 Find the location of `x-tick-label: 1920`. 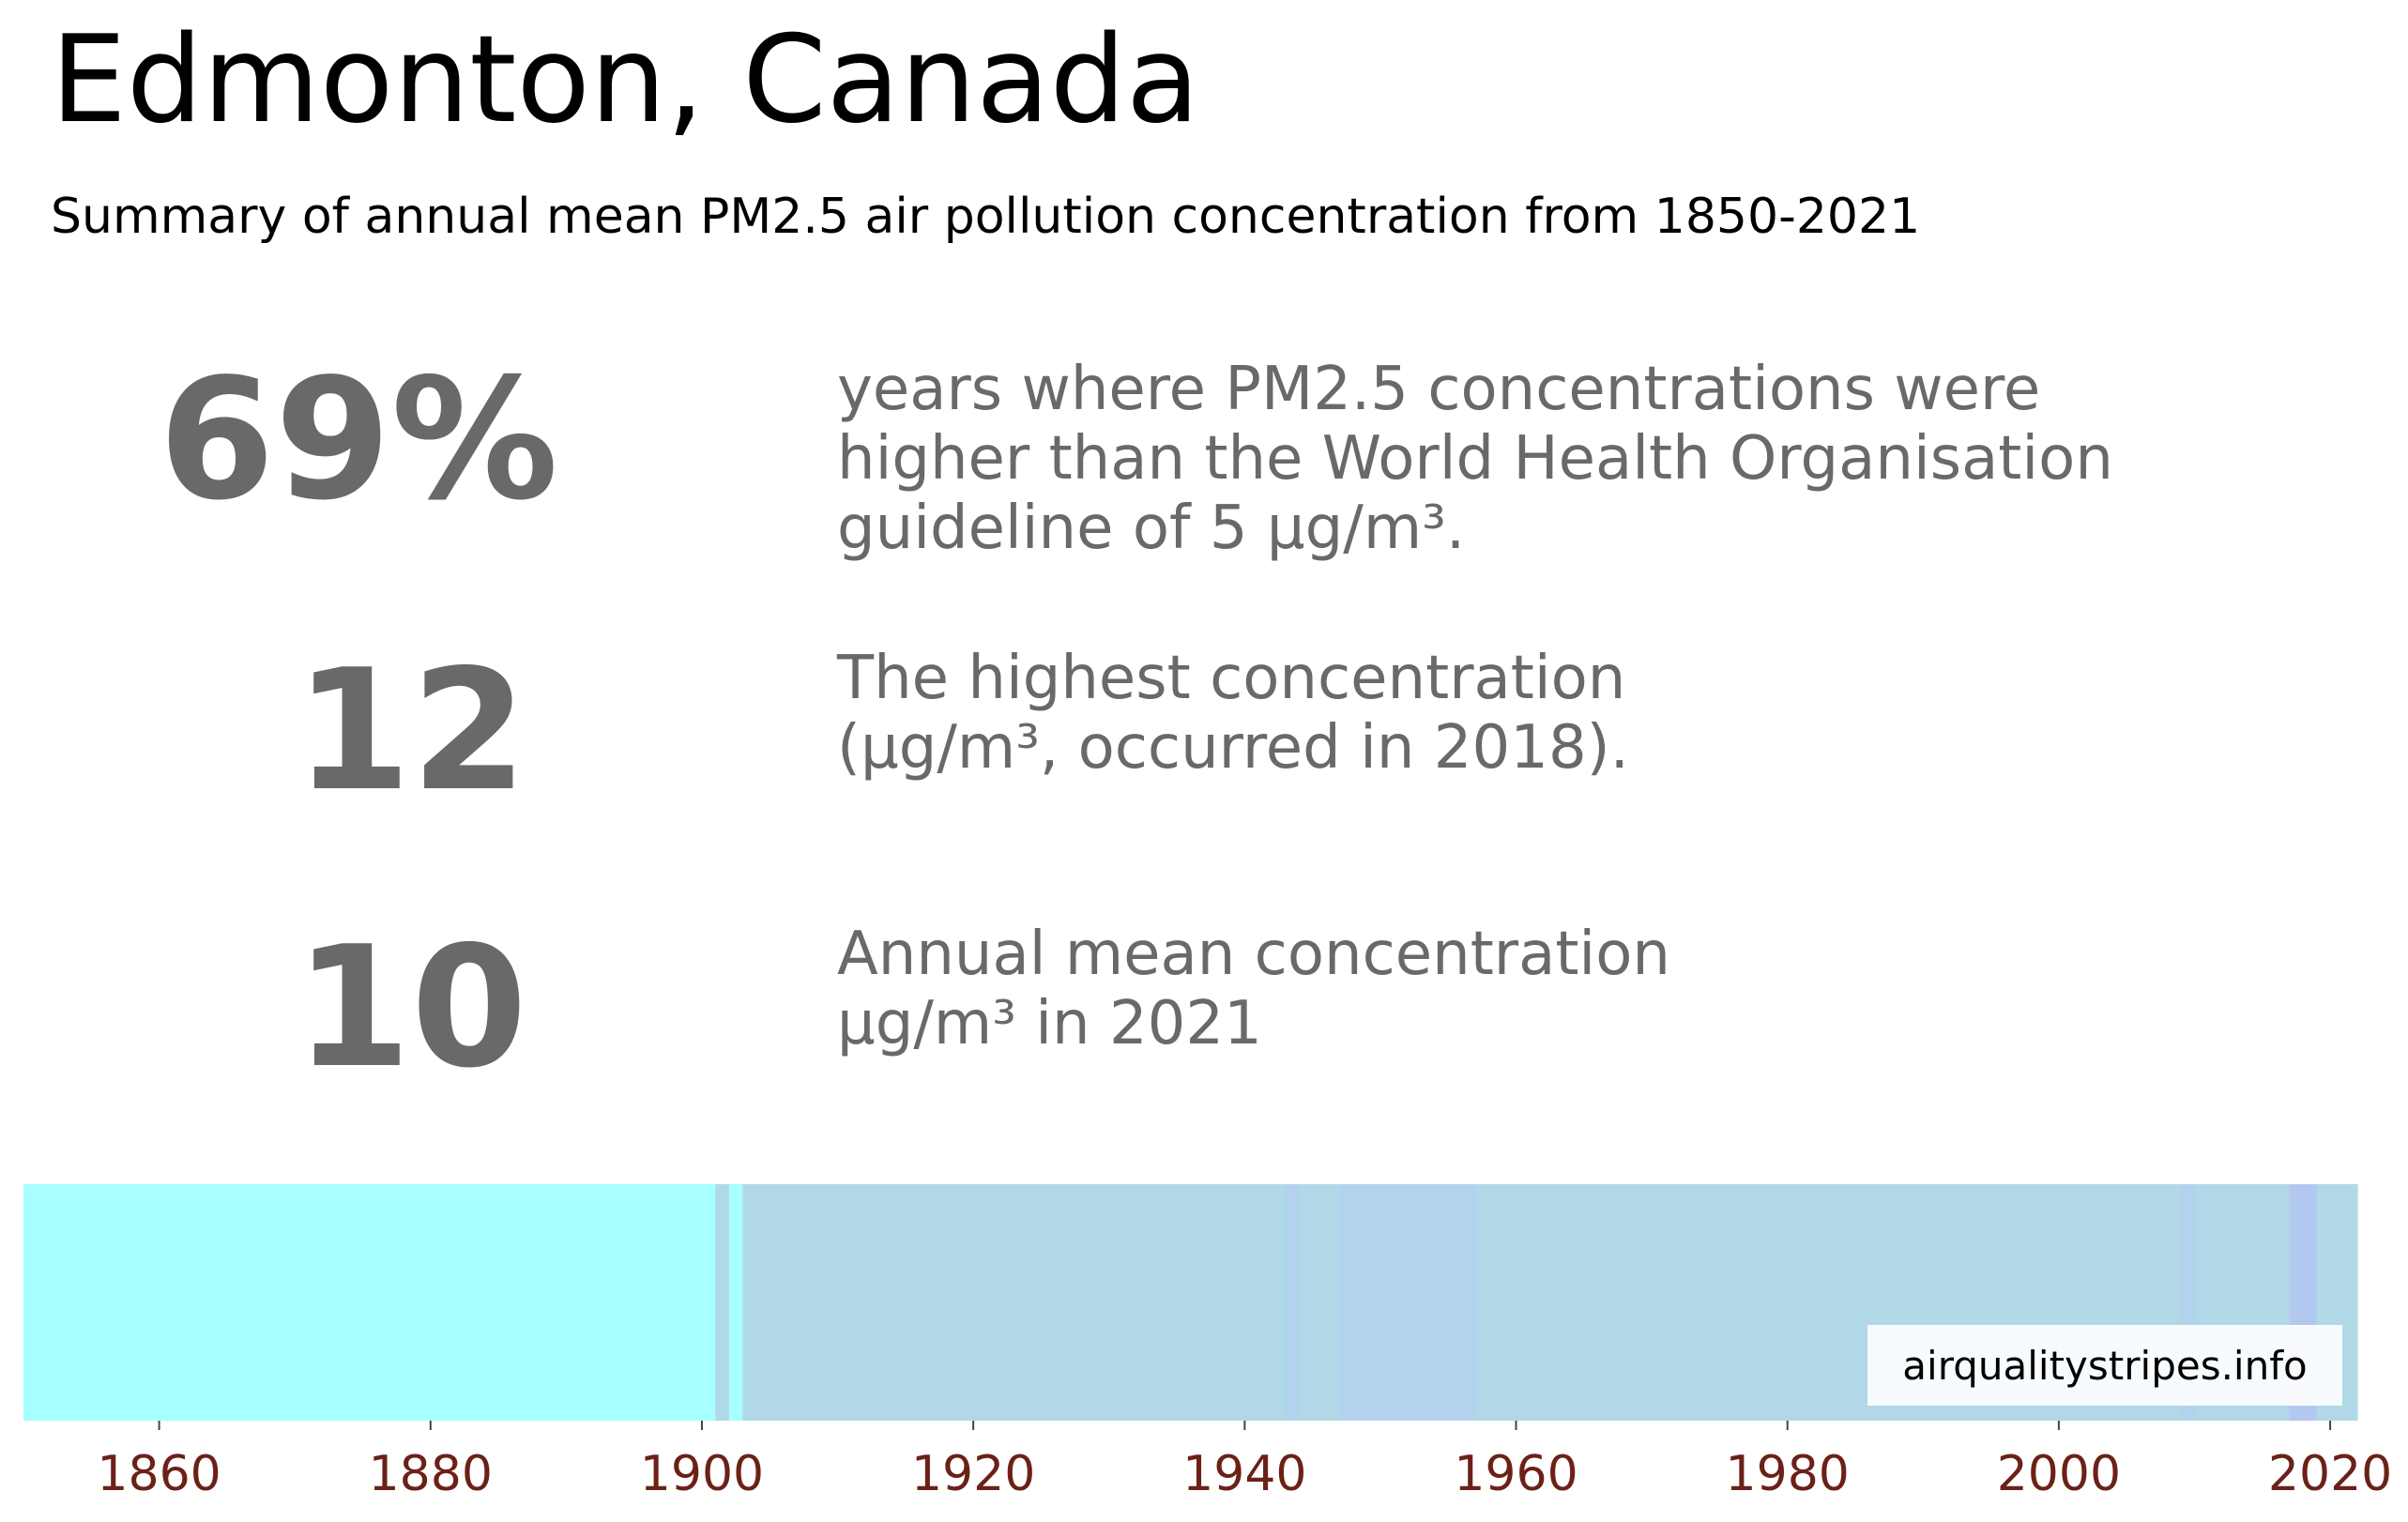

x-tick-label: 1920 is located at coordinates (973, 1474).